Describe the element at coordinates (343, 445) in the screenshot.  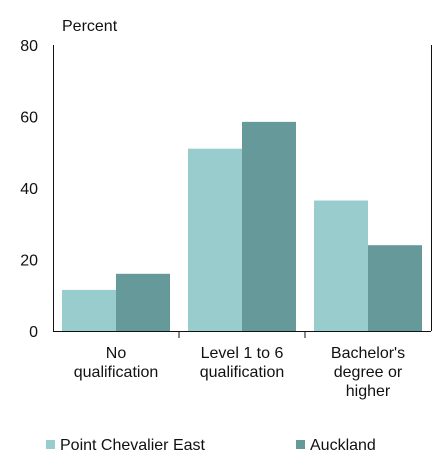
I see `legend-label-1: Auckland` at that location.